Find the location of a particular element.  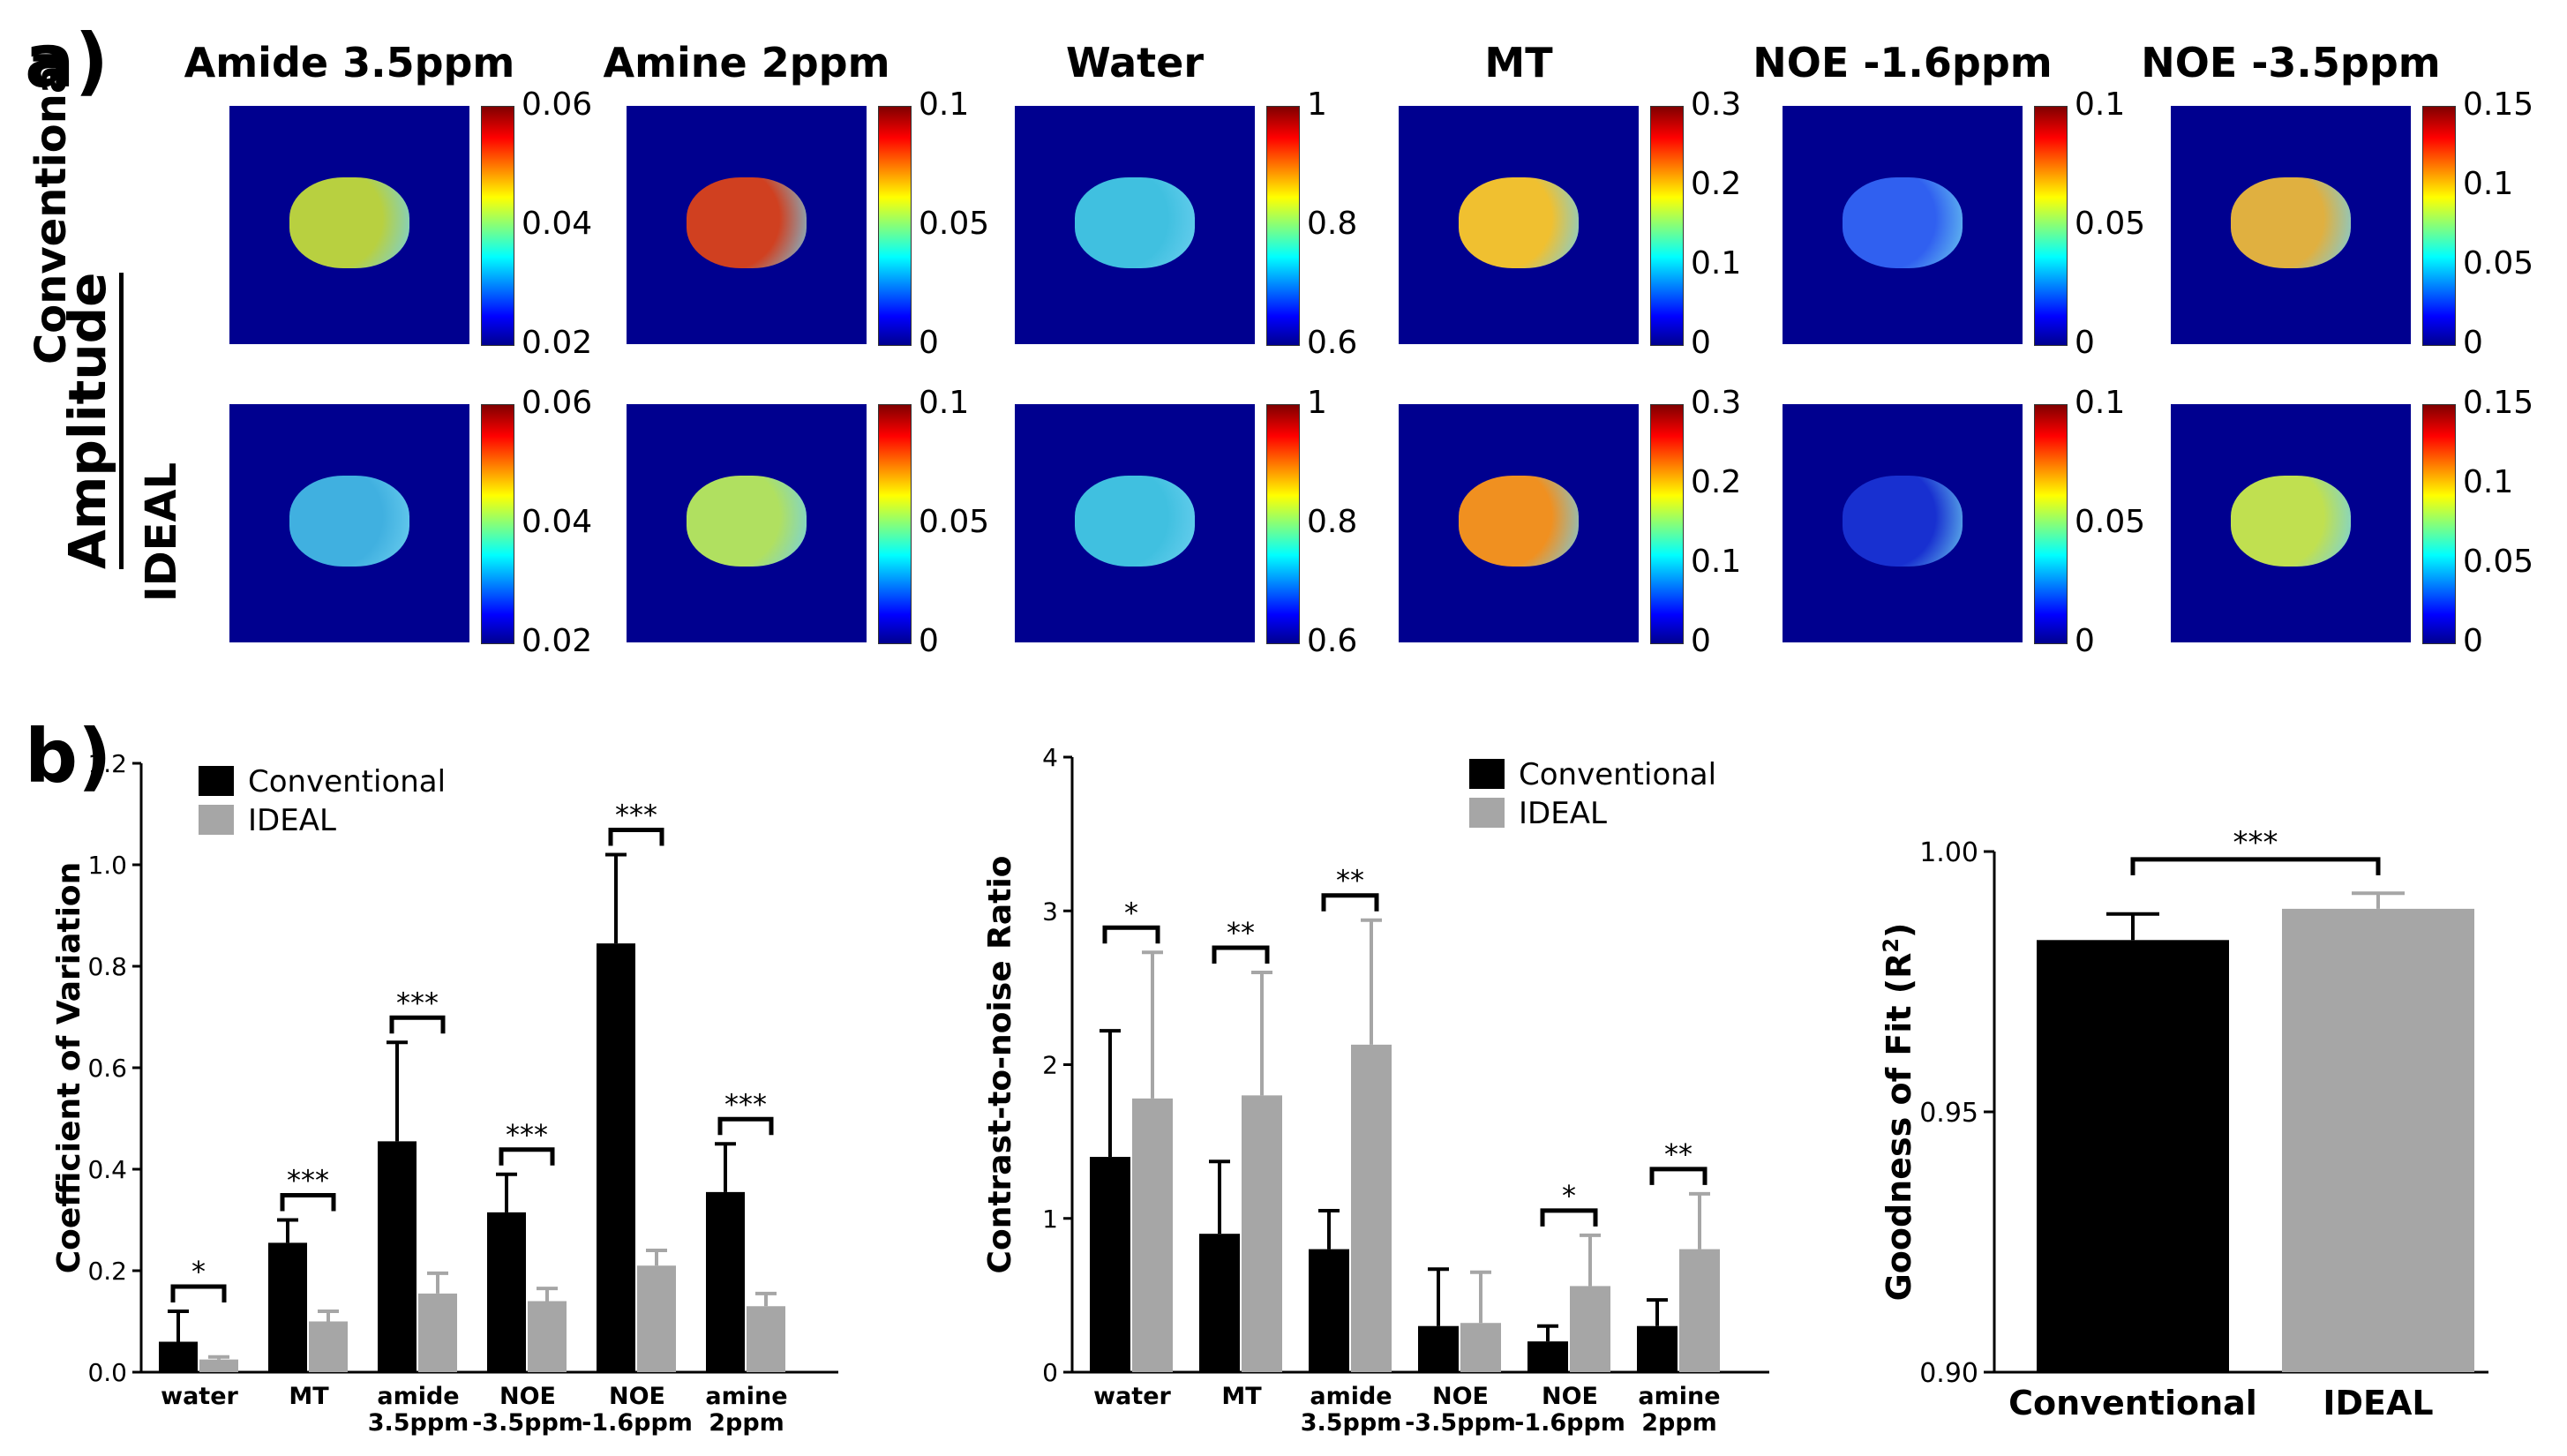

y-tick-label: 0.6 is located at coordinates (107, 1068).